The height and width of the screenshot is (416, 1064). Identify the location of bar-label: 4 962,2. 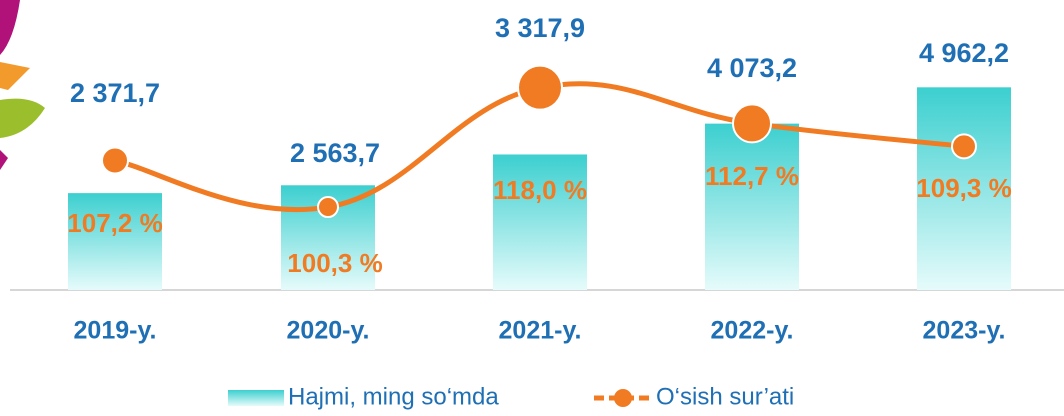
(964, 53).